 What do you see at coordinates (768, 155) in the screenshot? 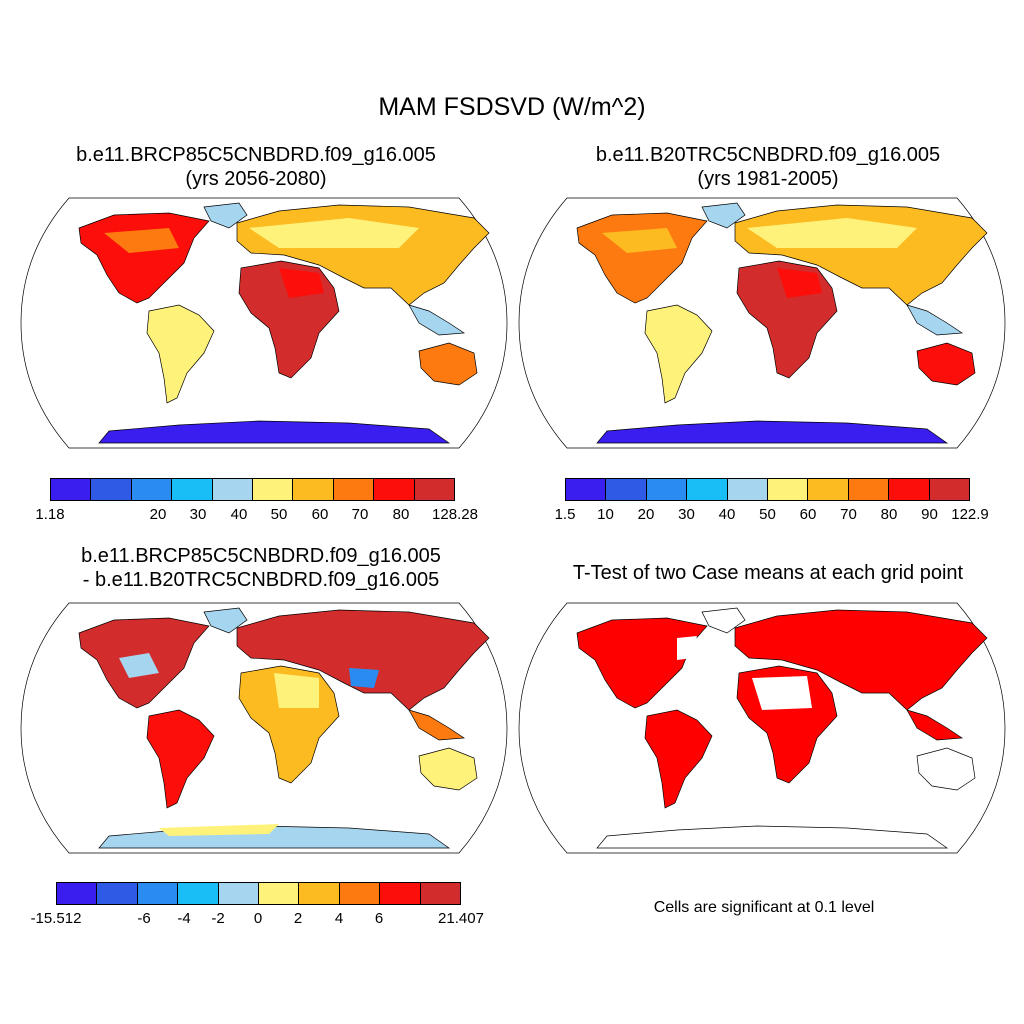
I see `panel-control-title-line1: b.e11.B20TRC5CNBDRD.f09_g16.005` at bounding box center [768, 155].